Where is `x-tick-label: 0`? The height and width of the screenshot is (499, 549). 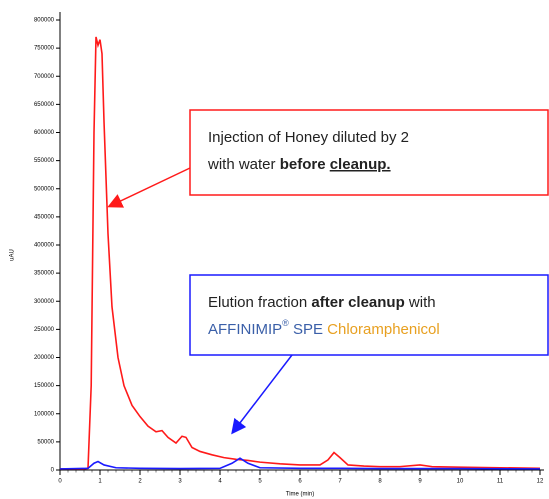 x-tick-label: 0 is located at coordinates (60, 482).